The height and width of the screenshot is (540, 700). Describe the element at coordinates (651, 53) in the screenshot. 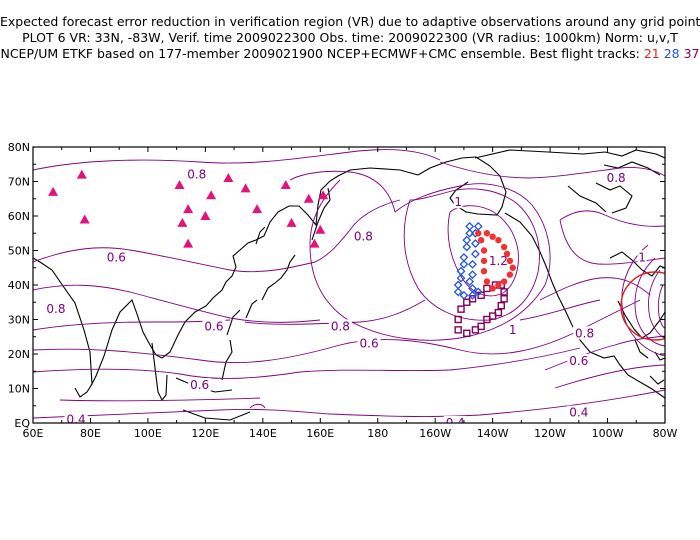

I see `track-red-legend: 21` at that location.